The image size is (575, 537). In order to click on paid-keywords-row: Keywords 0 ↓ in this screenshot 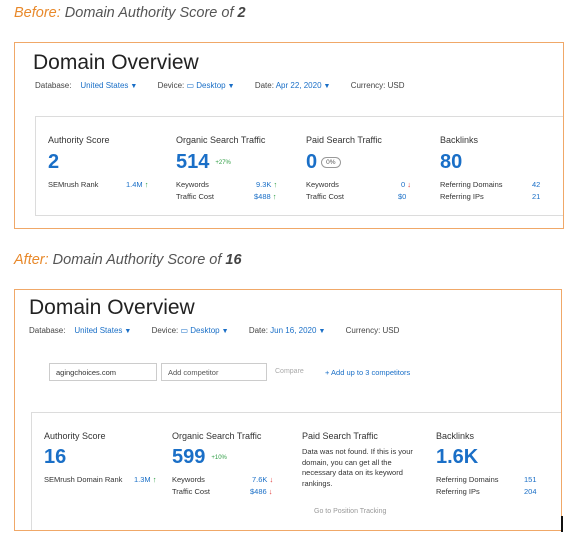, I will do `click(362, 184)`.